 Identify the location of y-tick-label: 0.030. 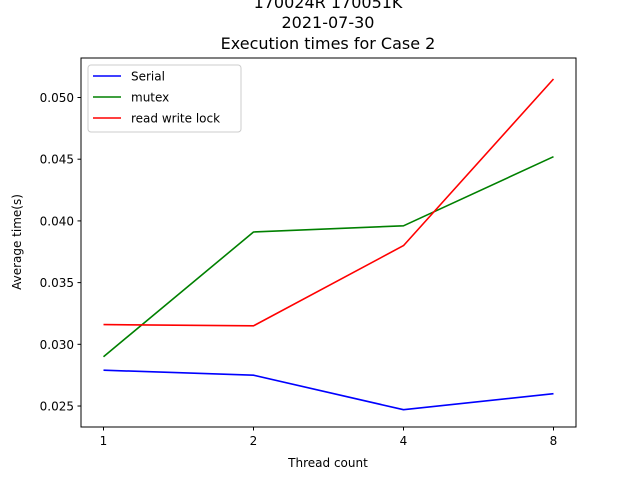
(57, 345).